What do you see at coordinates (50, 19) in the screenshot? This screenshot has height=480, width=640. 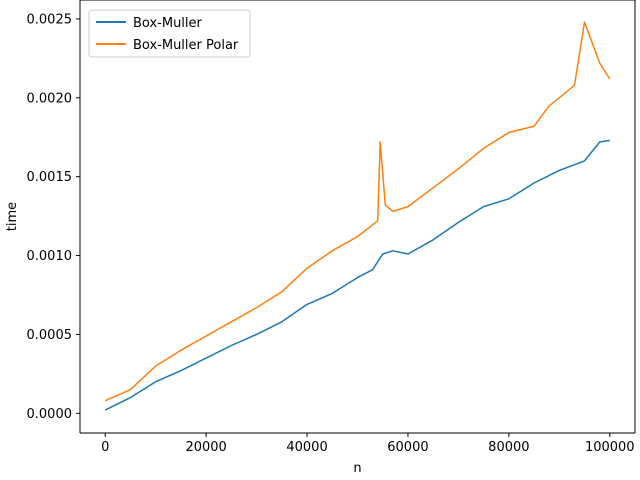 I see `y-tick-label: 0.0025` at bounding box center [50, 19].